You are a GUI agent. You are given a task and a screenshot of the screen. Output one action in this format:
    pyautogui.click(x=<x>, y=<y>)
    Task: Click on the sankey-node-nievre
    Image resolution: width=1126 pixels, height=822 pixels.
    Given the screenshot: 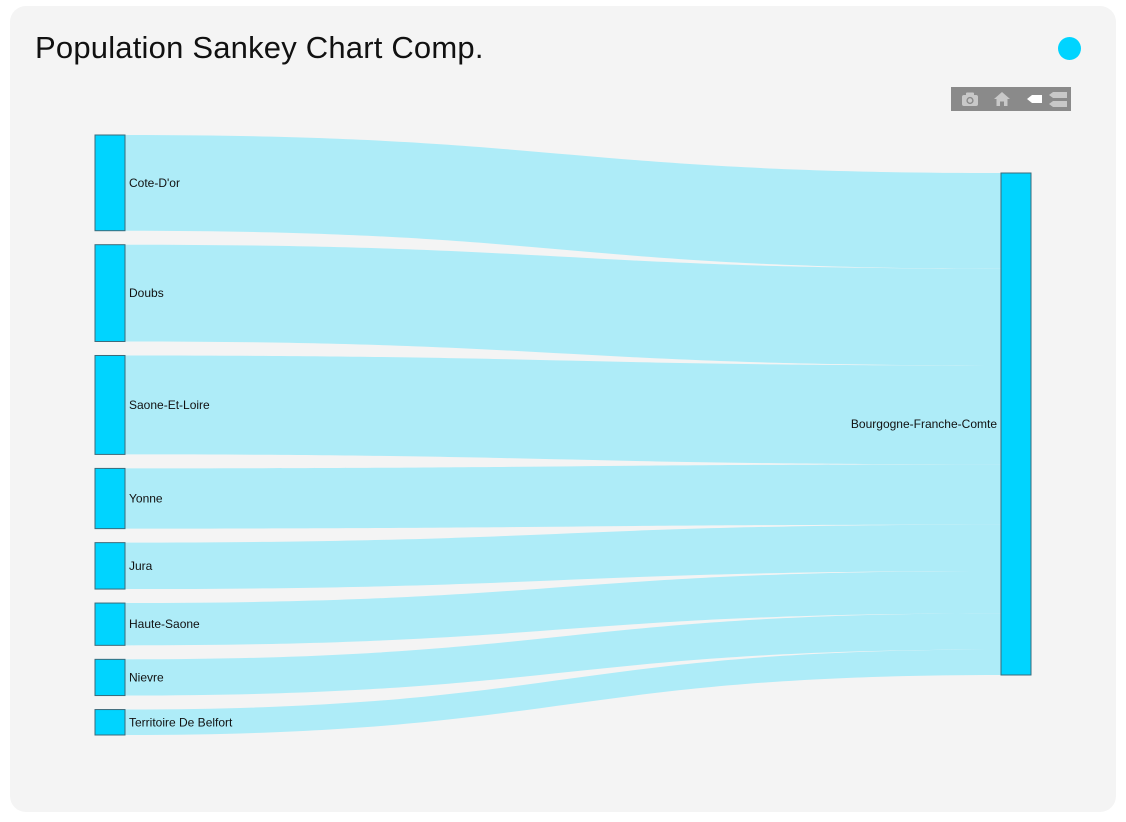 What is the action you would take?
    pyautogui.click(x=110, y=677)
    